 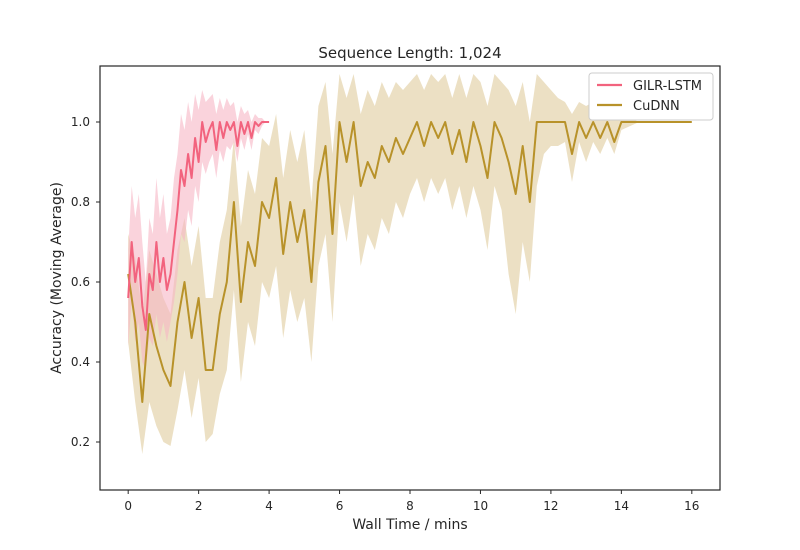 I want to click on y-tick-label: 0.8, so click(x=80, y=202).